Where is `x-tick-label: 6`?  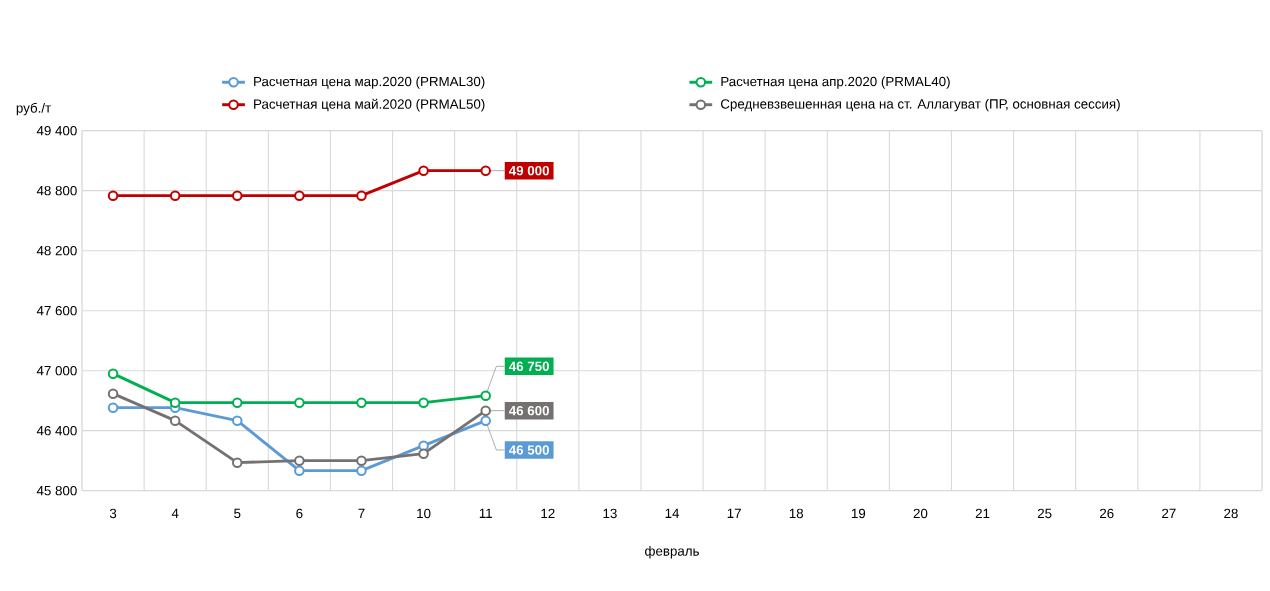 x-tick-label: 6 is located at coordinates (299, 513).